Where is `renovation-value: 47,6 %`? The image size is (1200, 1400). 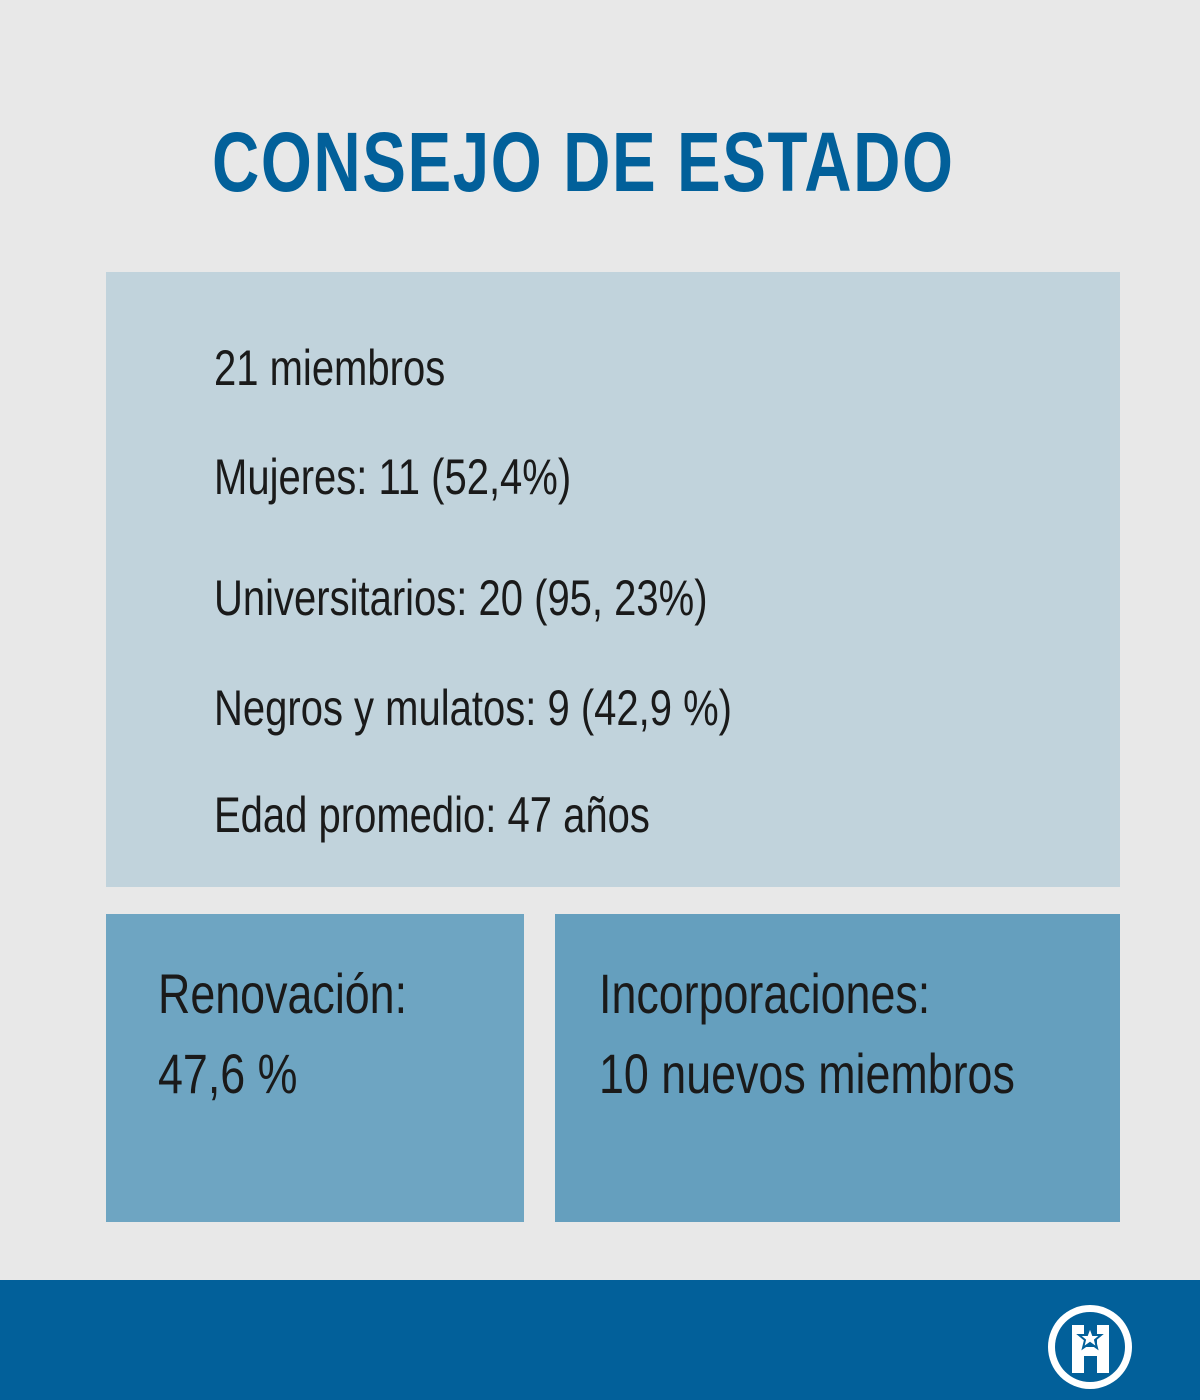 renovation-value: 47,6 % is located at coordinates (228, 1073).